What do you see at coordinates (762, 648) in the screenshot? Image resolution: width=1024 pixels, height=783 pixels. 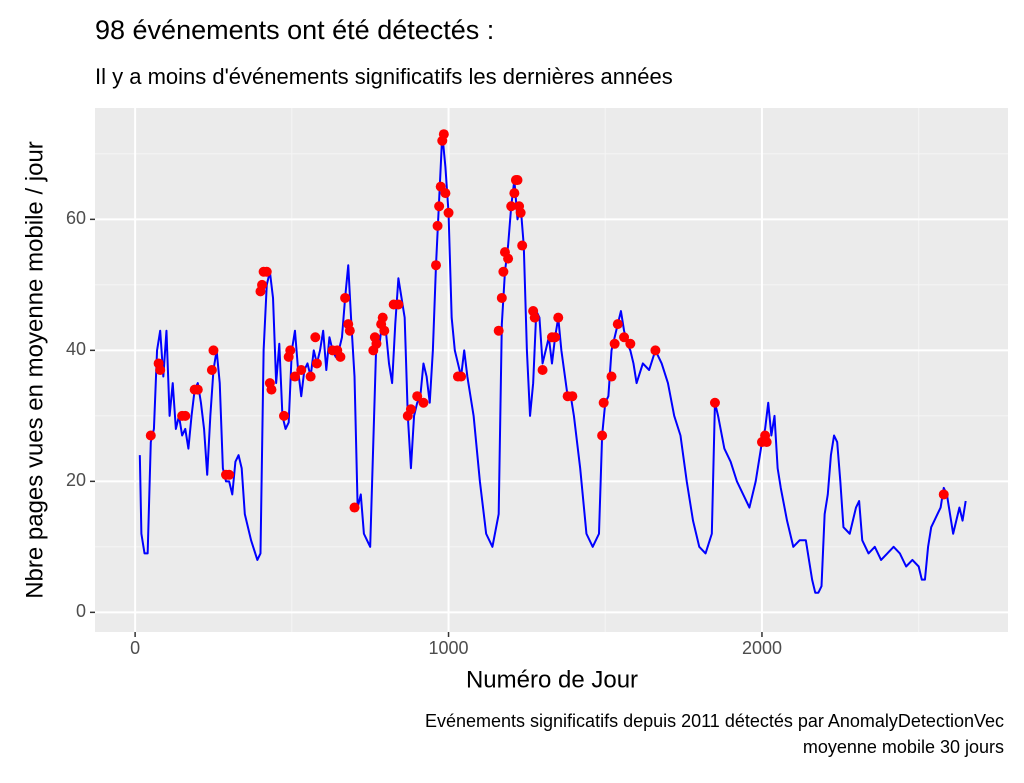 I see `x-tick-label: 2000` at bounding box center [762, 648].